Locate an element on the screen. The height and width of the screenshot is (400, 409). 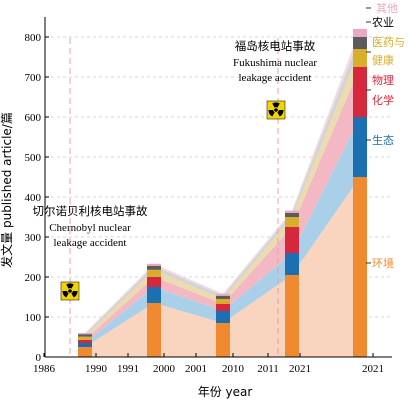
legend-label: 医药与 is located at coordinates (388, 42).